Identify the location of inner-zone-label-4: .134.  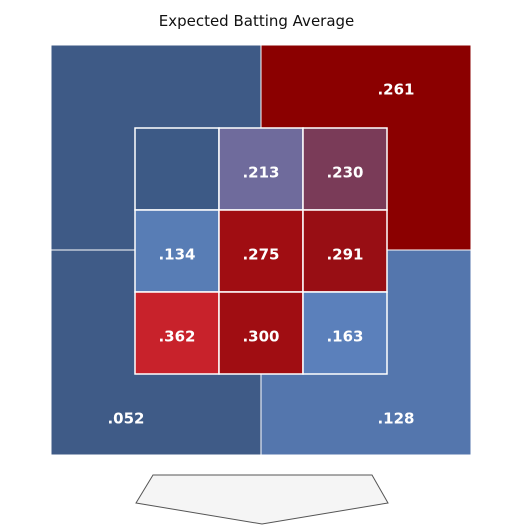
(176, 255).